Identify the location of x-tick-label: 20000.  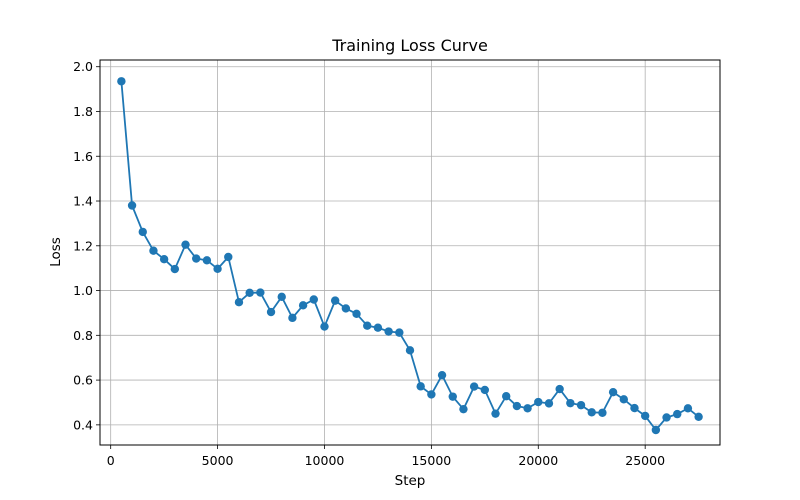
(538, 460).